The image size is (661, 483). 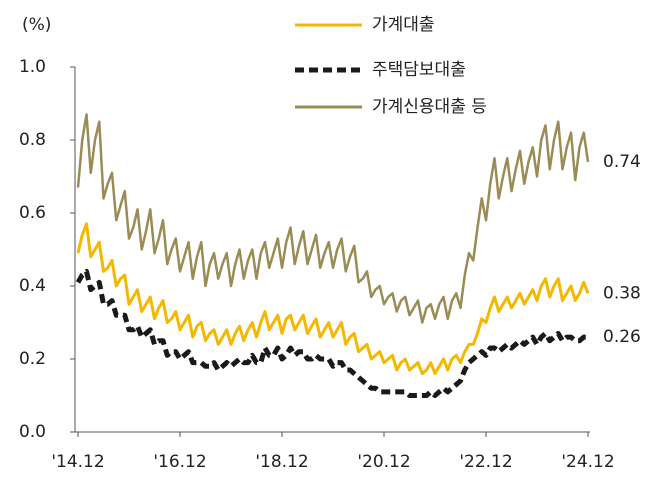 What do you see at coordinates (622, 293) in the screenshot?
I see `end-value-label: 0.38` at bounding box center [622, 293].